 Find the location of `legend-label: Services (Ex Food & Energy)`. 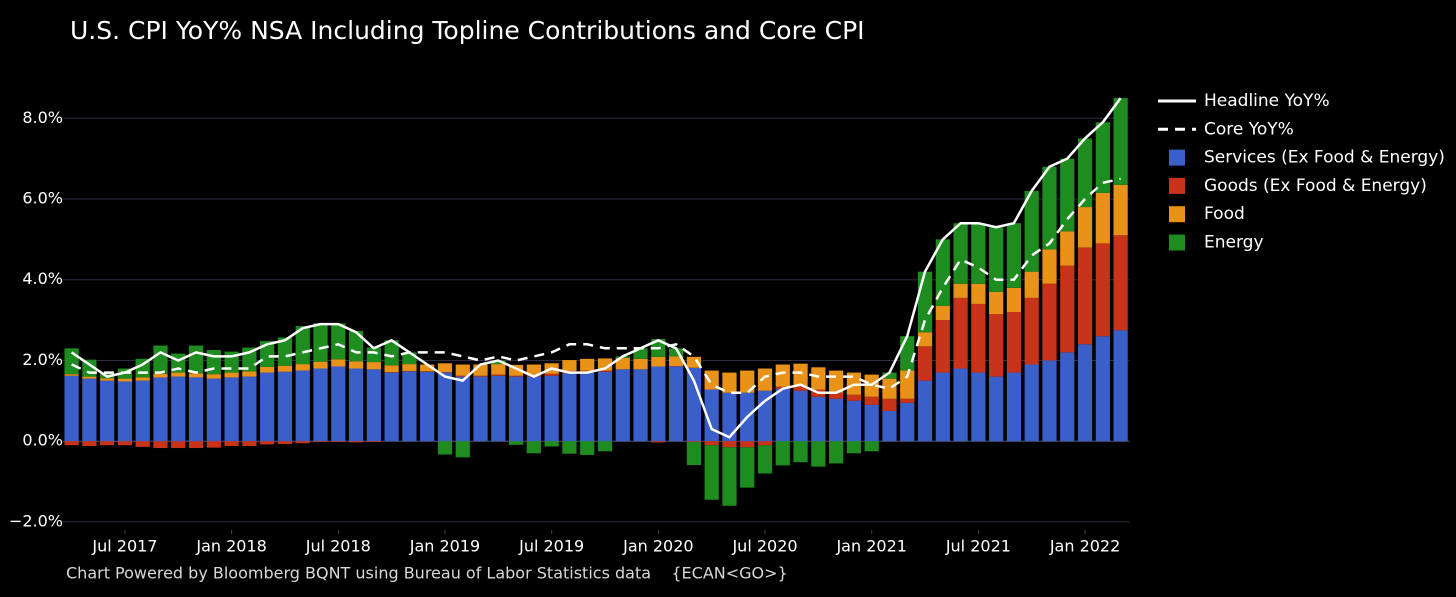

legend-label: Services (Ex Food & Energy) is located at coordinates (1324, 158).